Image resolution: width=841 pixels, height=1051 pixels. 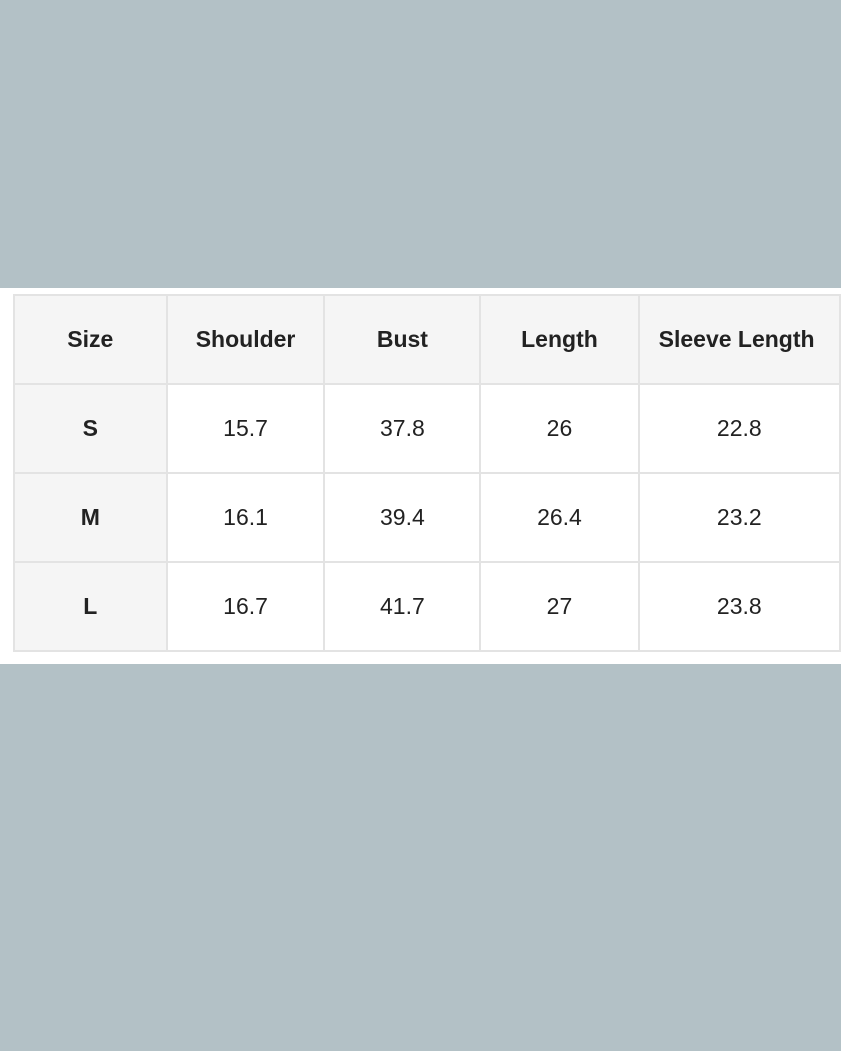 I want to click on header-bust: Bust, so click(x=402, y=339).